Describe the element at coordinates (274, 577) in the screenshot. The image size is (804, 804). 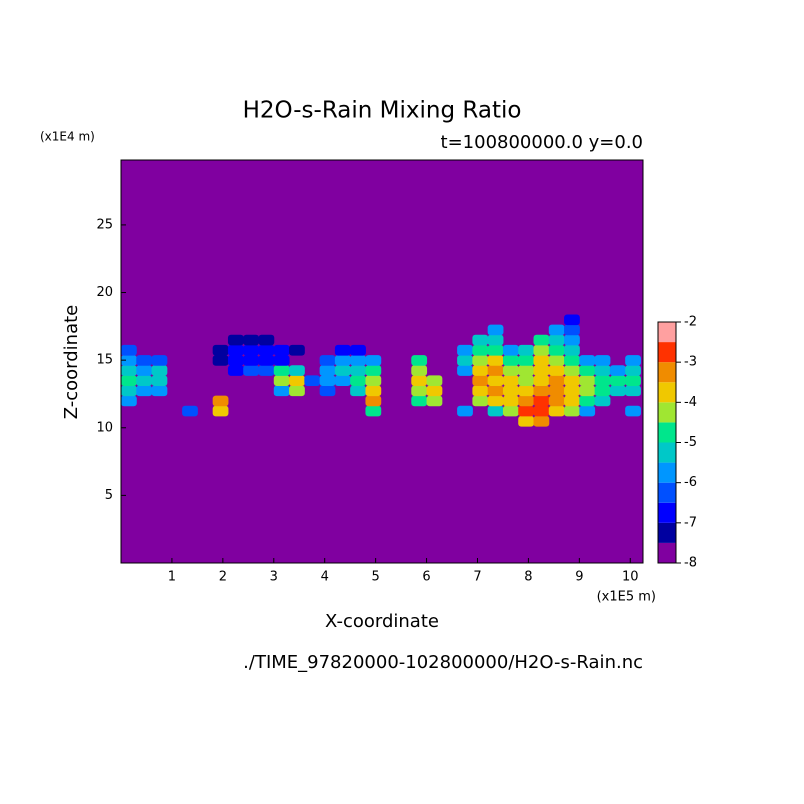
I see `x-tick-label: 3` at that location.